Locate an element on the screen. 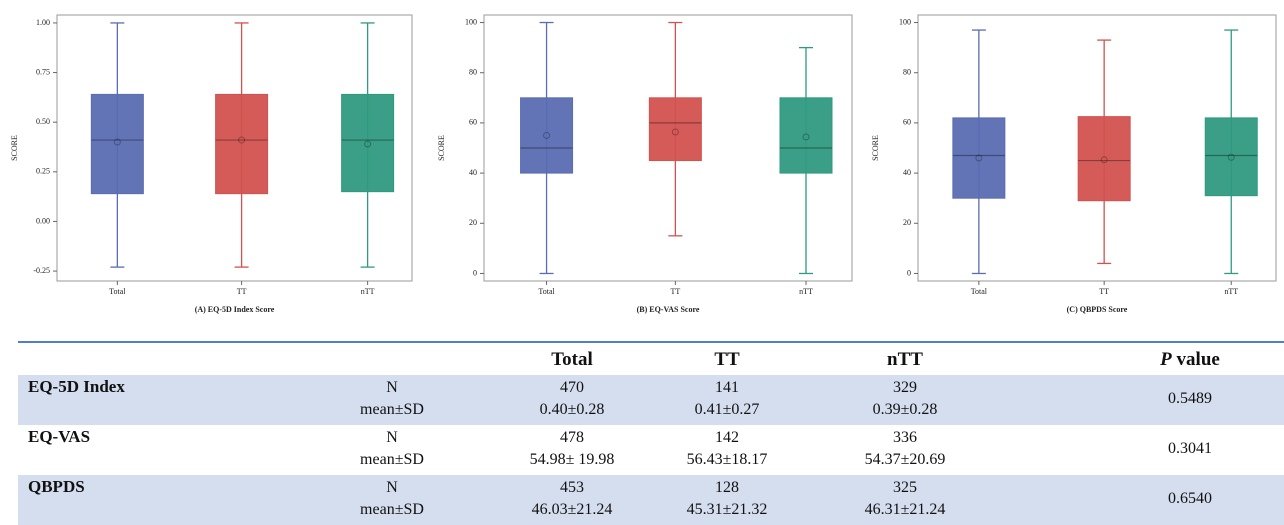  p-value: 0.5489 is located at coordinates (1190, 398).